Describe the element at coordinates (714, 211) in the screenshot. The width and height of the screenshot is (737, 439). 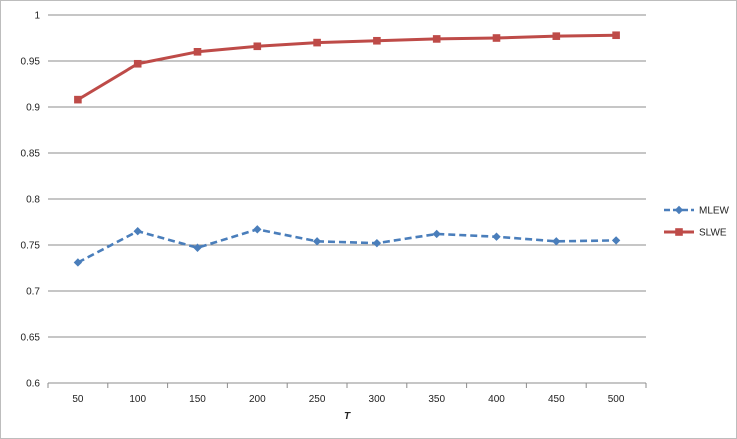
I see `legend-label: MLEW` at that location.